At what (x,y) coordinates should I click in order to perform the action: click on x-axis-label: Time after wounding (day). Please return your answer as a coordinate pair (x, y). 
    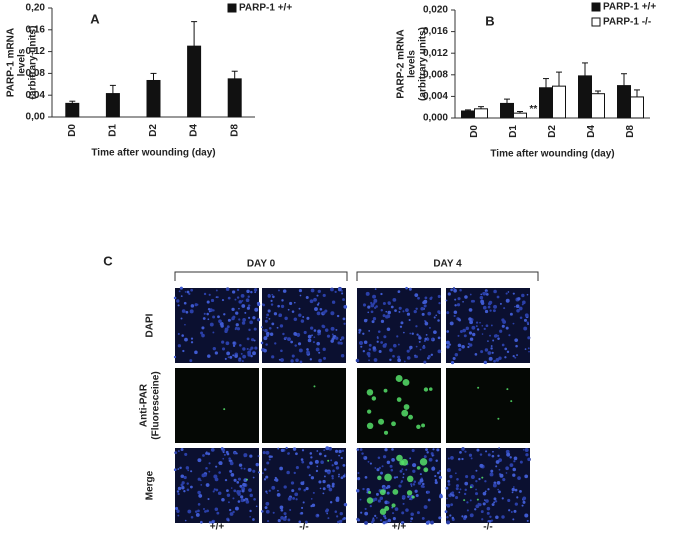
    Looking at the image, I should click on (552, 154).